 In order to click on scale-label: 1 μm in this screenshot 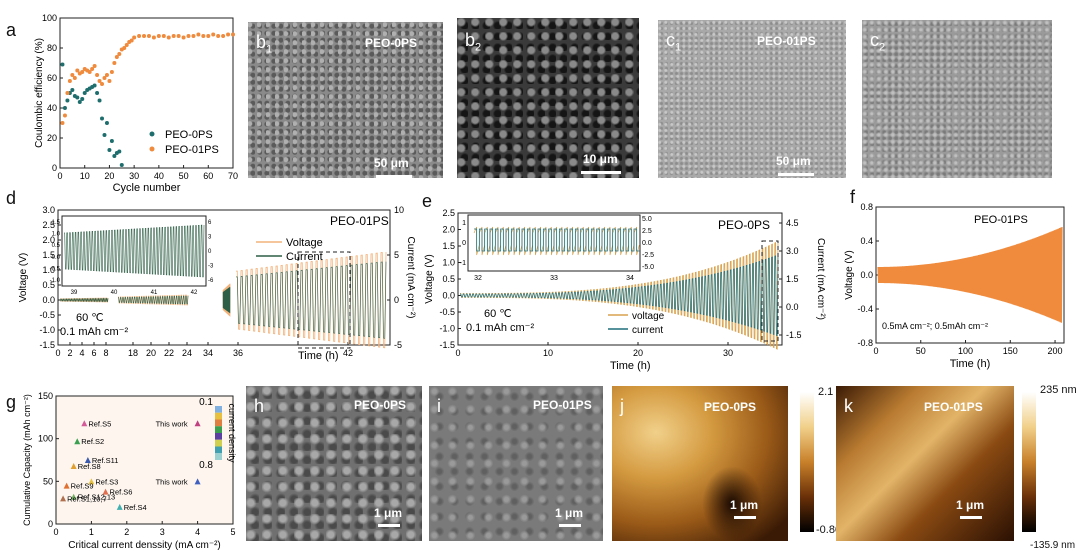, I will do `click(970, 505)`.